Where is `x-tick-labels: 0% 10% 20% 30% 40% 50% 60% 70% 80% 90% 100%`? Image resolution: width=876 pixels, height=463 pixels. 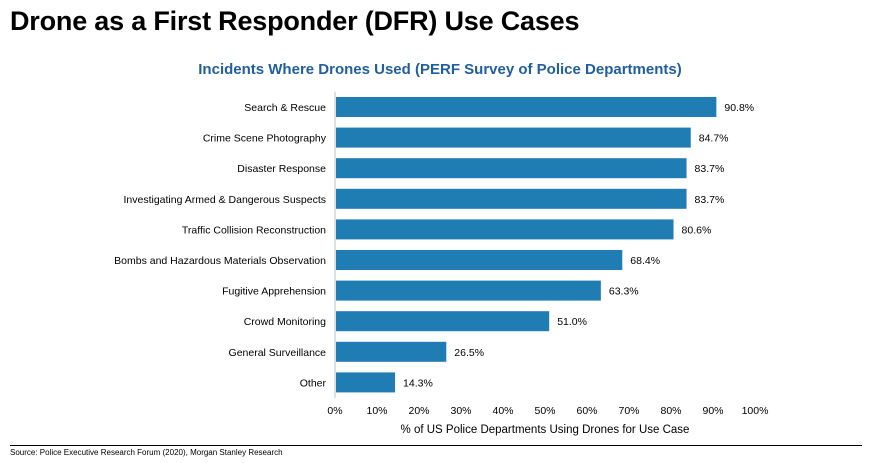
x-tick-labels: 0% 10% 20% 30% 40% 50% 60% 70% 80% 90% 100% is located at coordinates (547, 411).